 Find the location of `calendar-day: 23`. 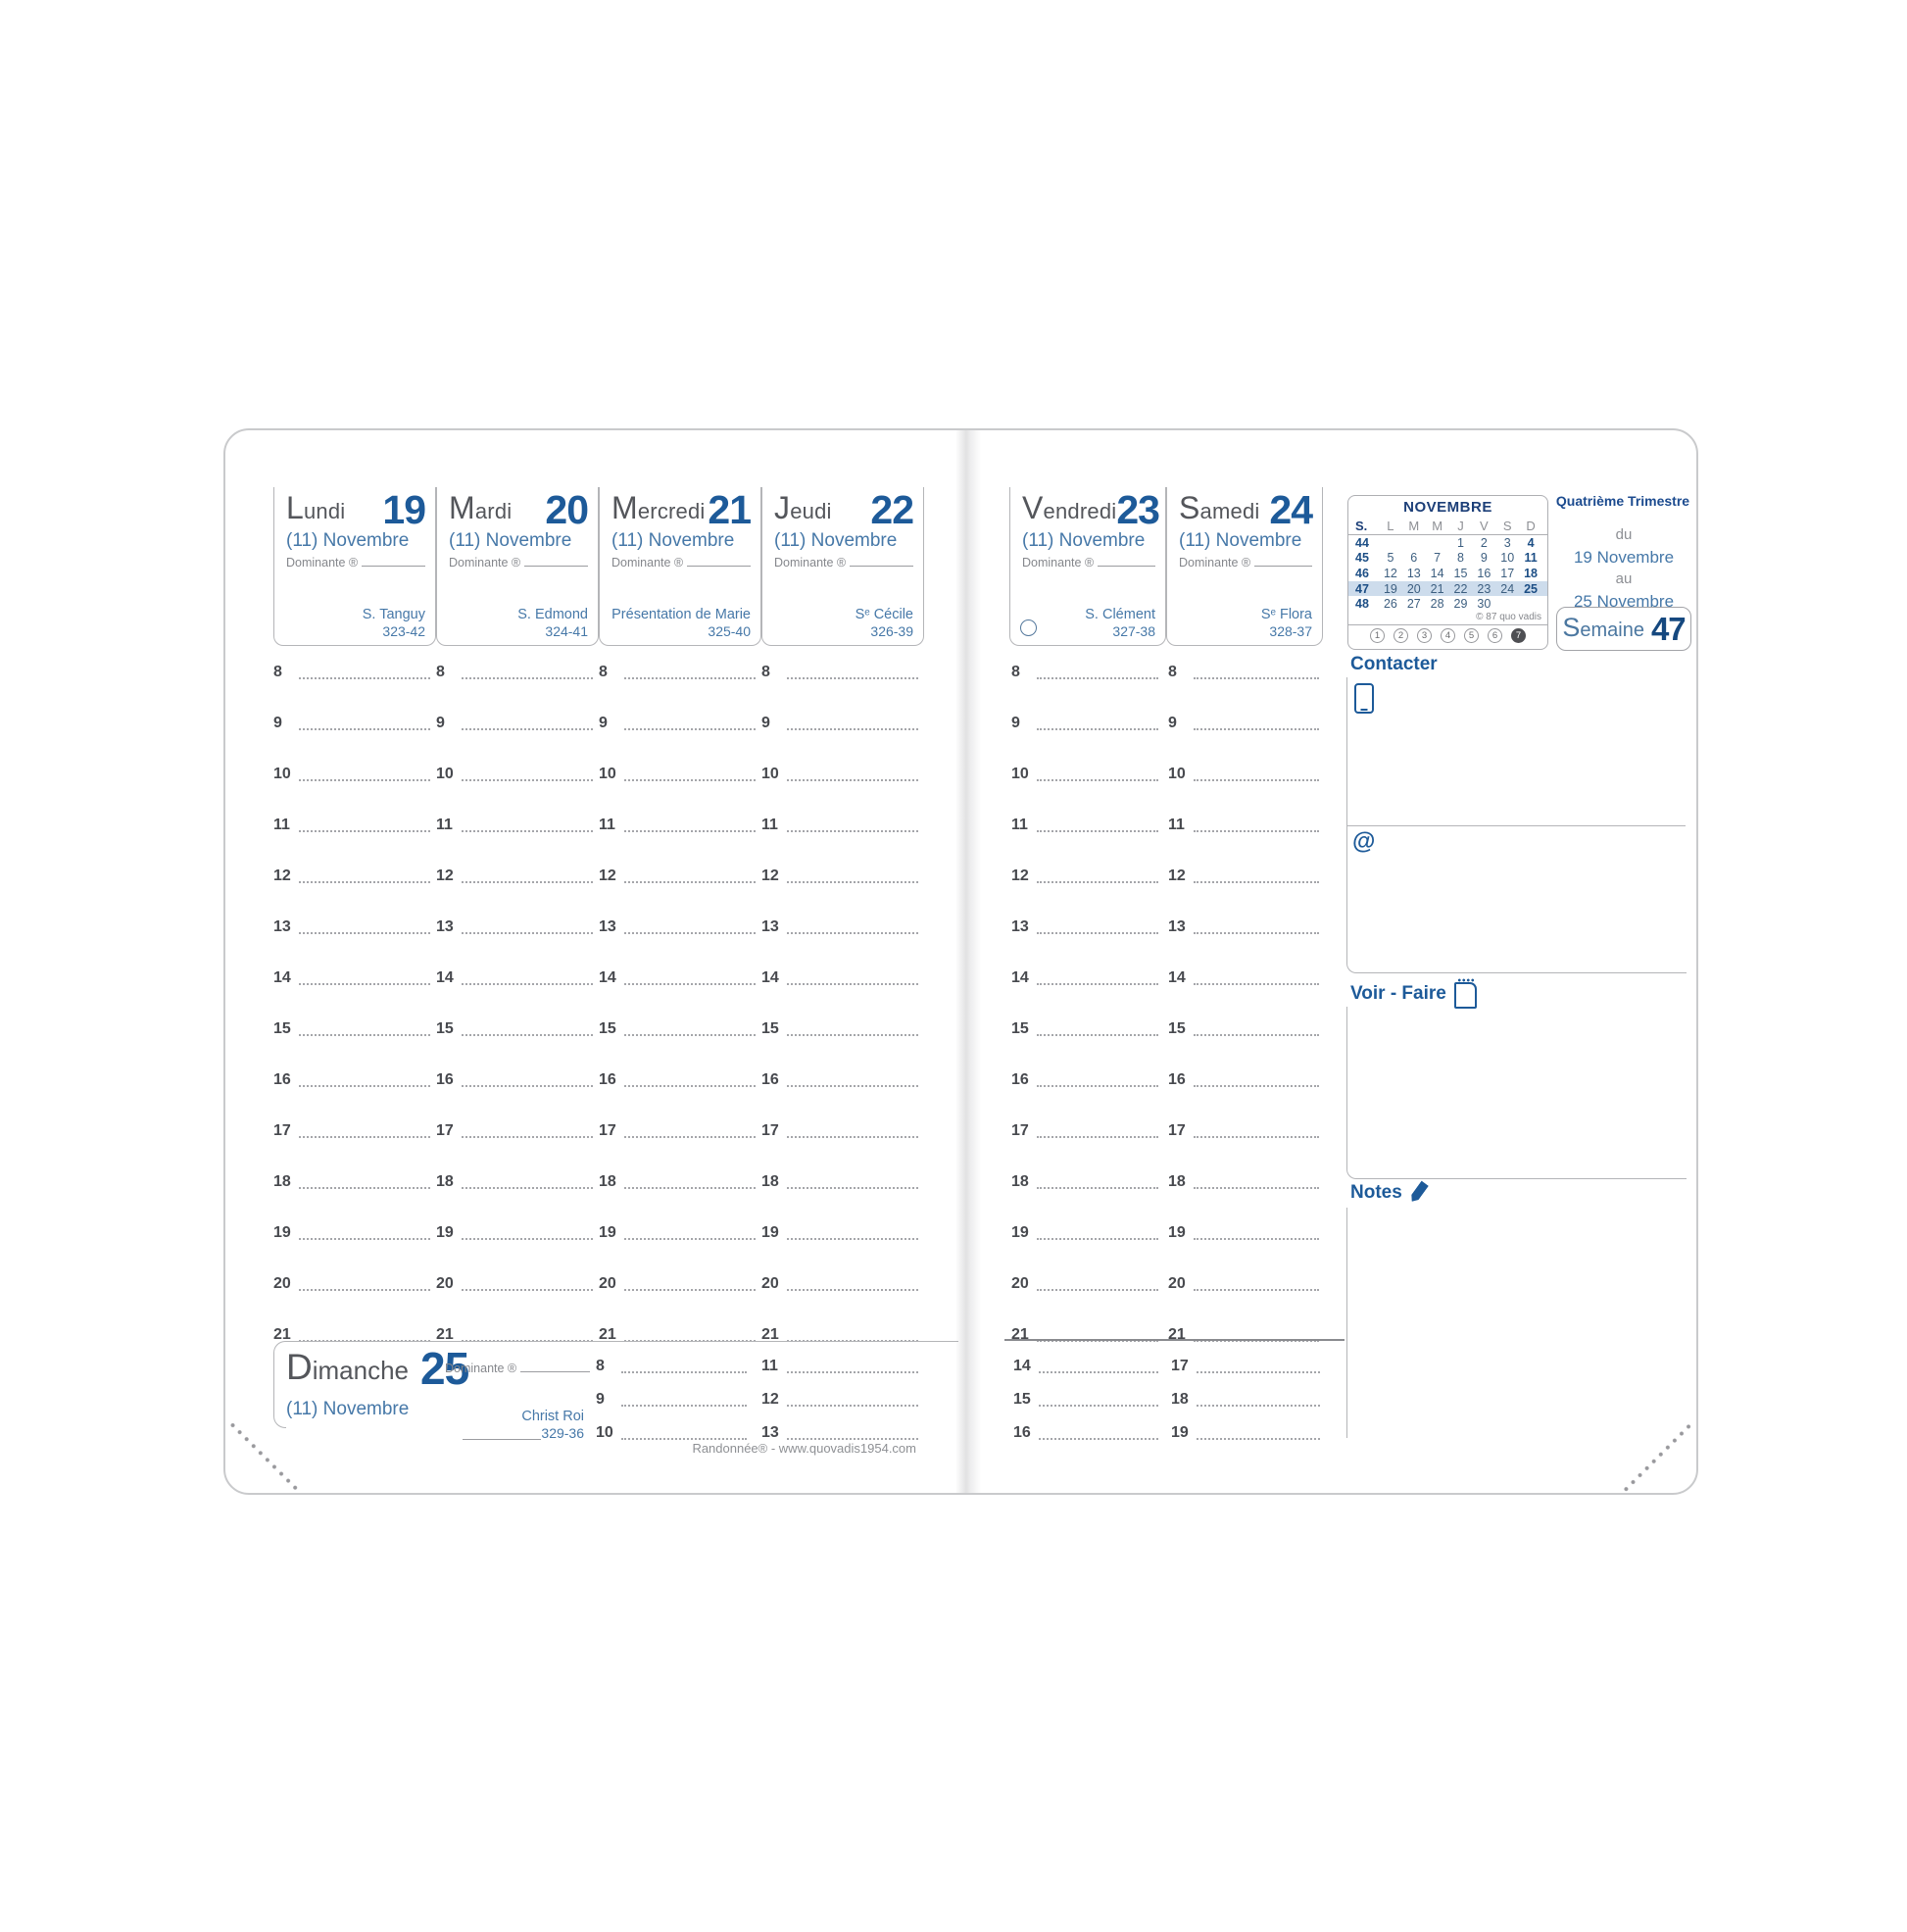

calendar-day: 23 is located at coordinates (1484, 588).